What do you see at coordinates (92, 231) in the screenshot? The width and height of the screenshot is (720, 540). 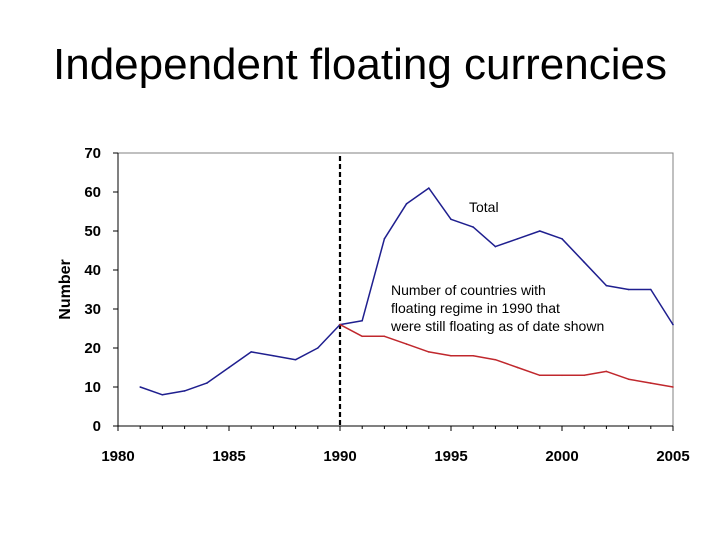 I see `y-tick-label: 50` at bounding box center [92, 231].